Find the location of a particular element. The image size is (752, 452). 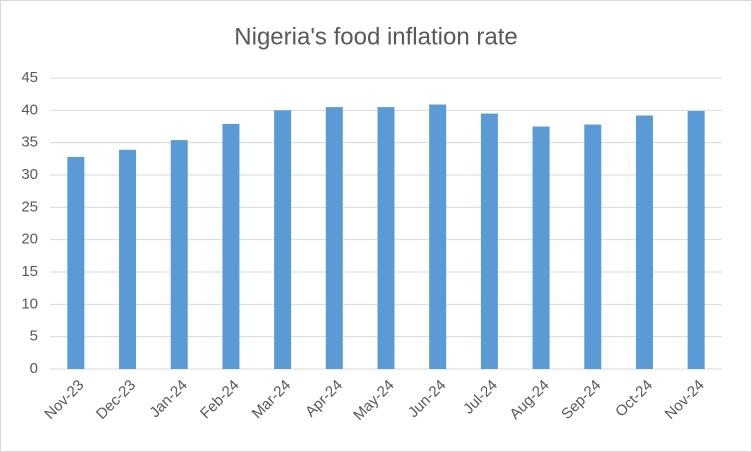

y-tick-label: 20 is located at coordinates (29, 239).